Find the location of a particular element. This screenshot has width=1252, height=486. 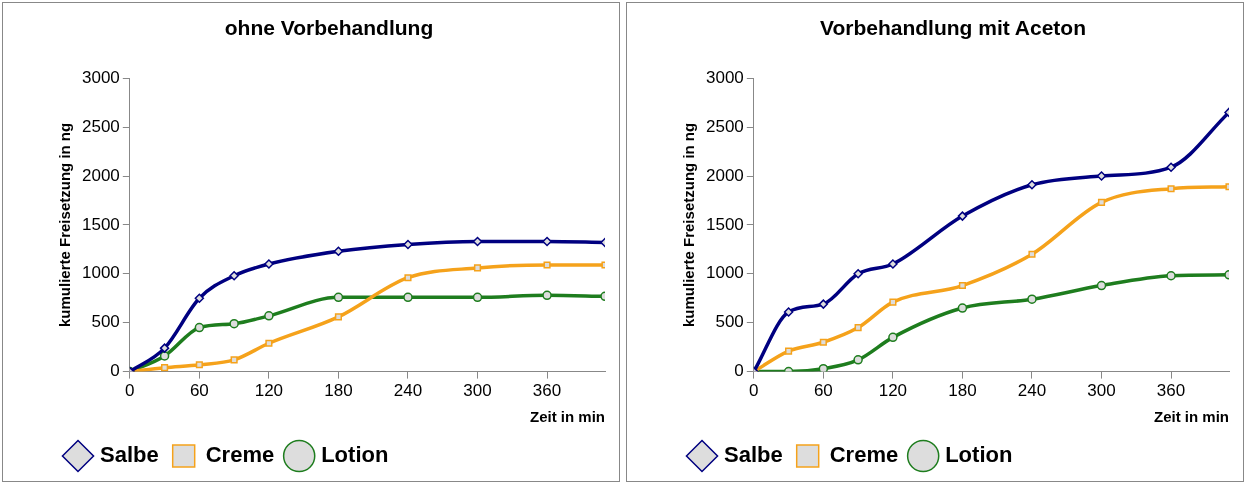

chart-title: ohne Vorbehandlung is located at coordinates (329, 28).